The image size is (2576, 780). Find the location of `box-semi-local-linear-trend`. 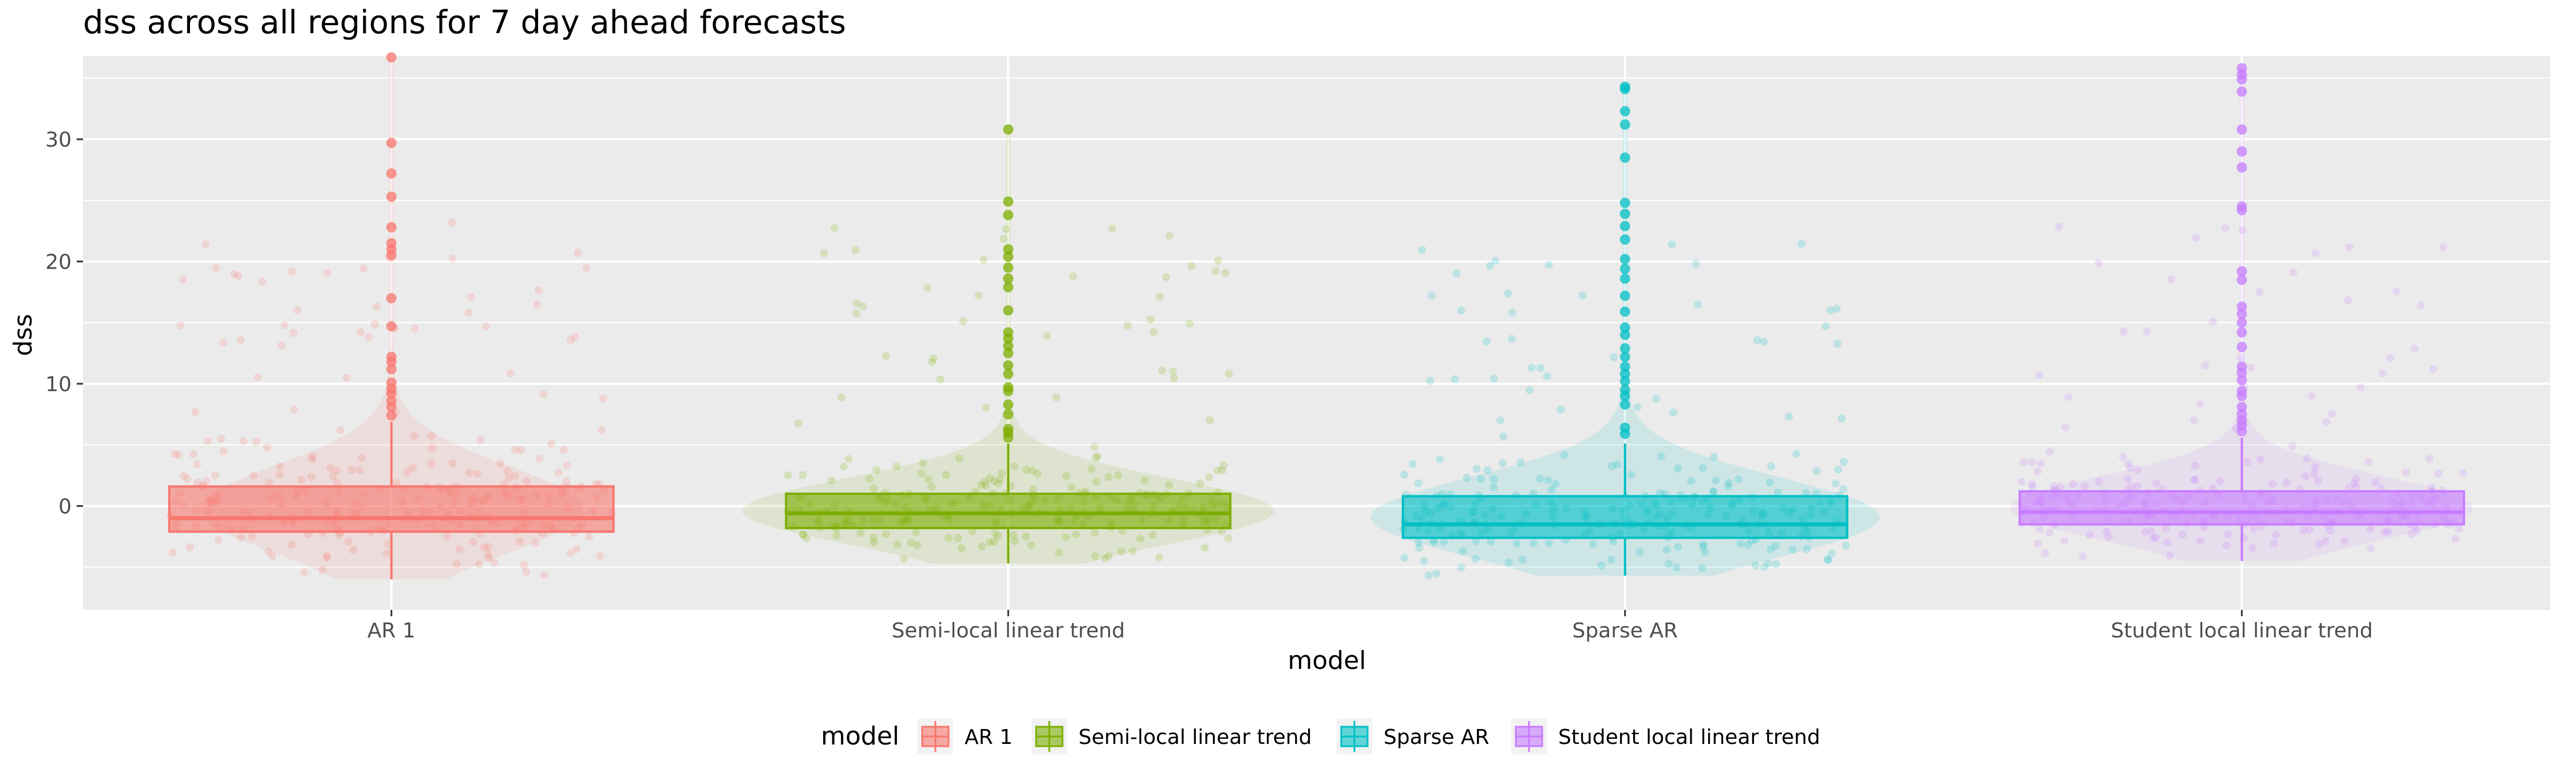

box-semi-local-linear-trend is located at coordinates (1008, 511).